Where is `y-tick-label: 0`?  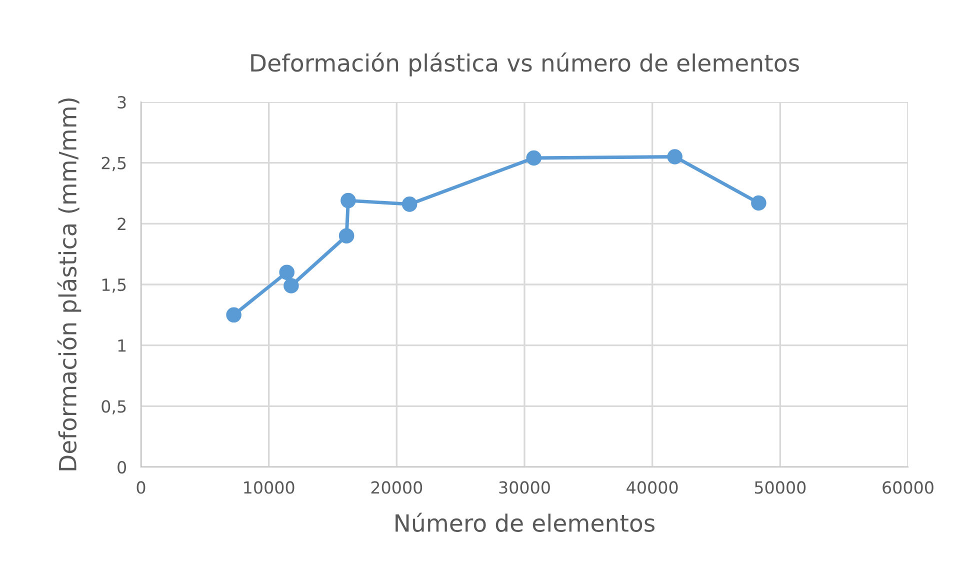
y-tick-label: 0 is located at coordinates (122, 467).